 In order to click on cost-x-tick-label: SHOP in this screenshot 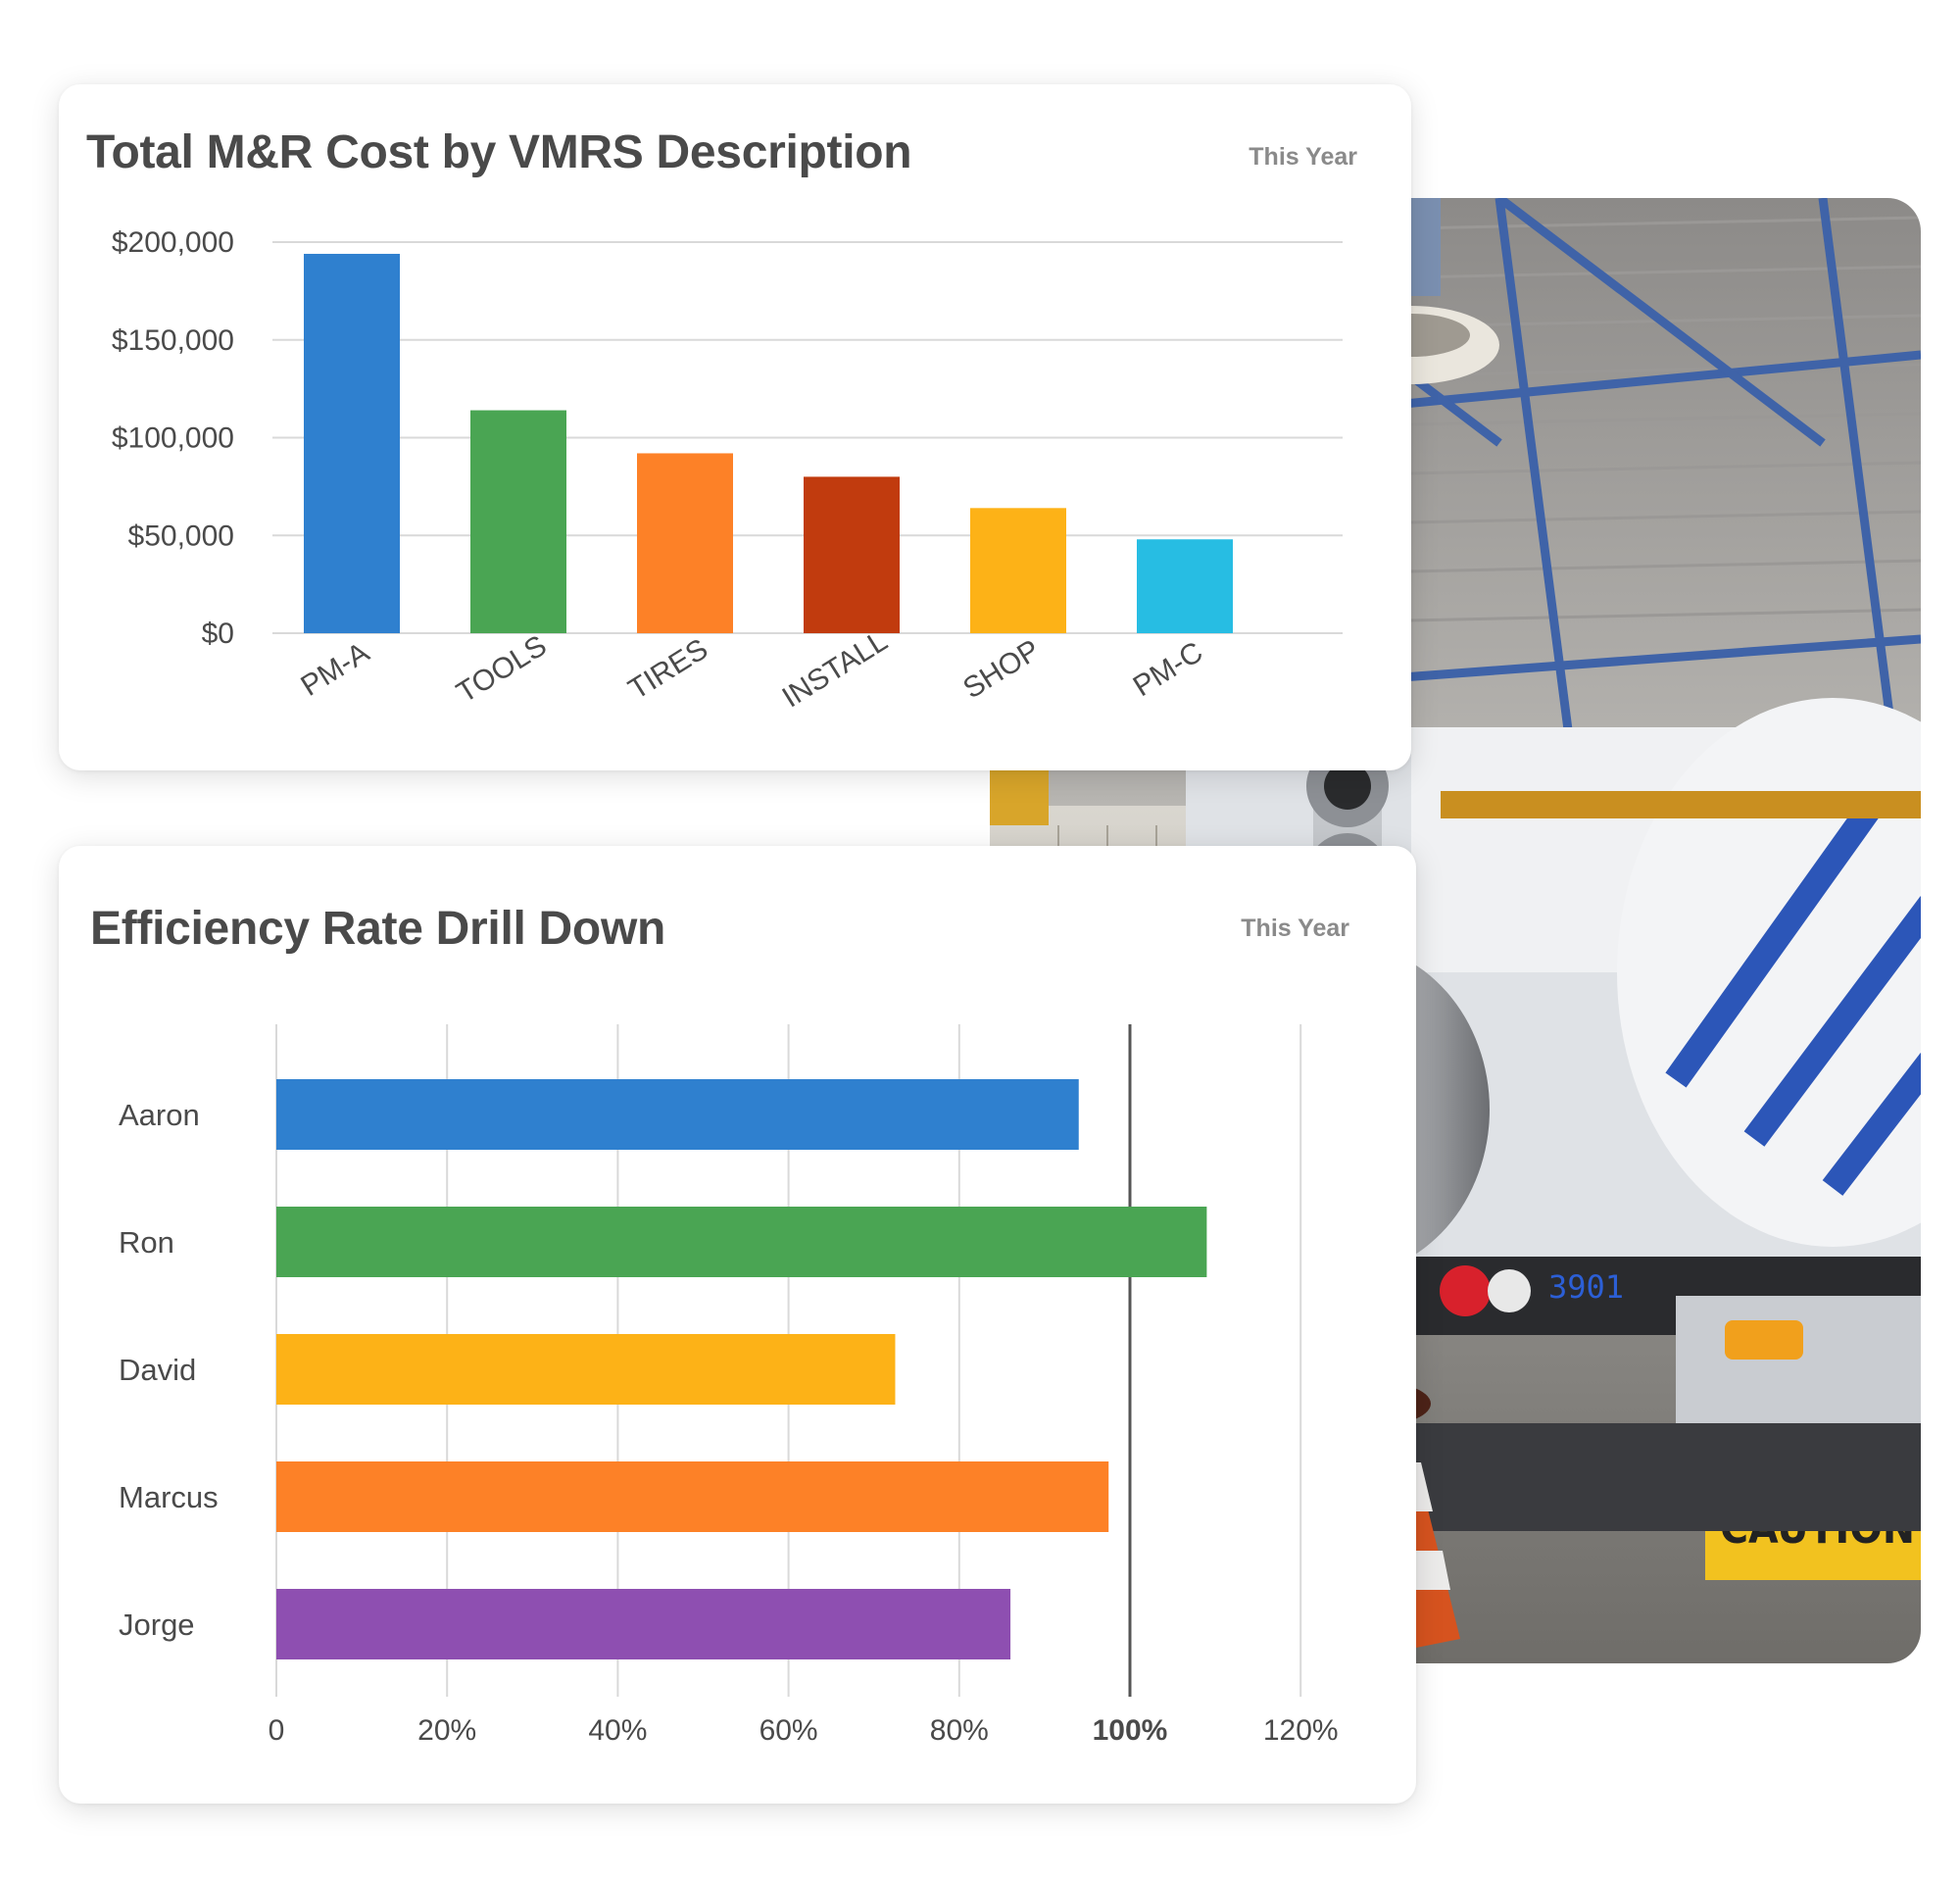, I will do `click(1001, 669)`.